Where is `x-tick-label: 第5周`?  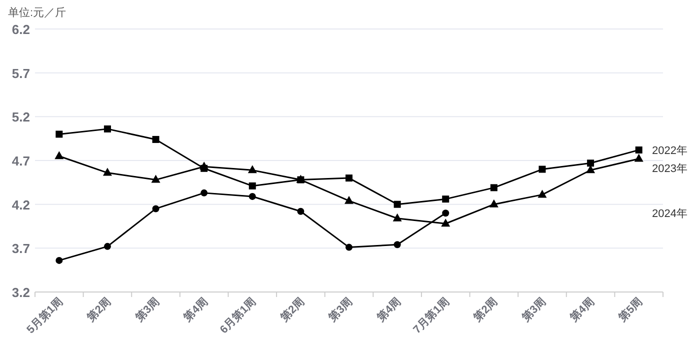
x-tick-label: 第5周 is located at coordinates (630, 309).